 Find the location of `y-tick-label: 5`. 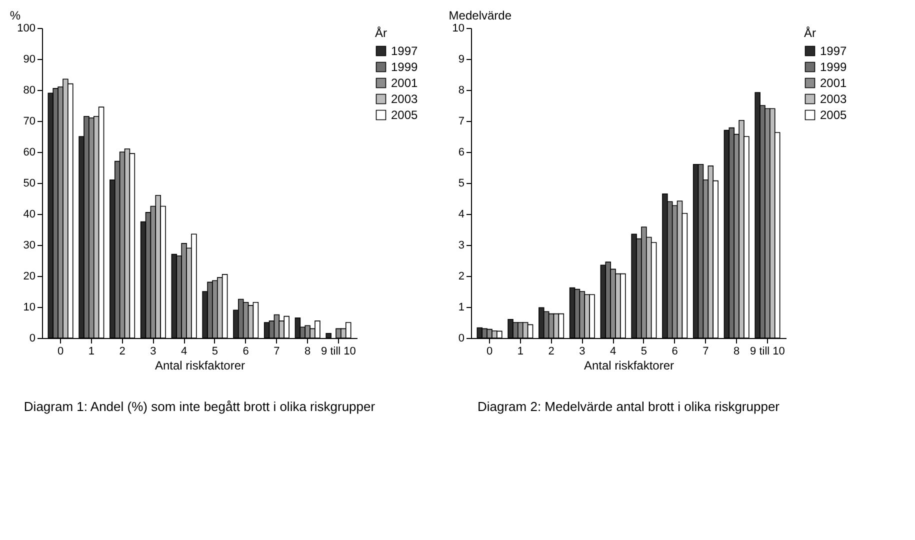

y-tick-label: 5 is located at coordinates (461, 184).